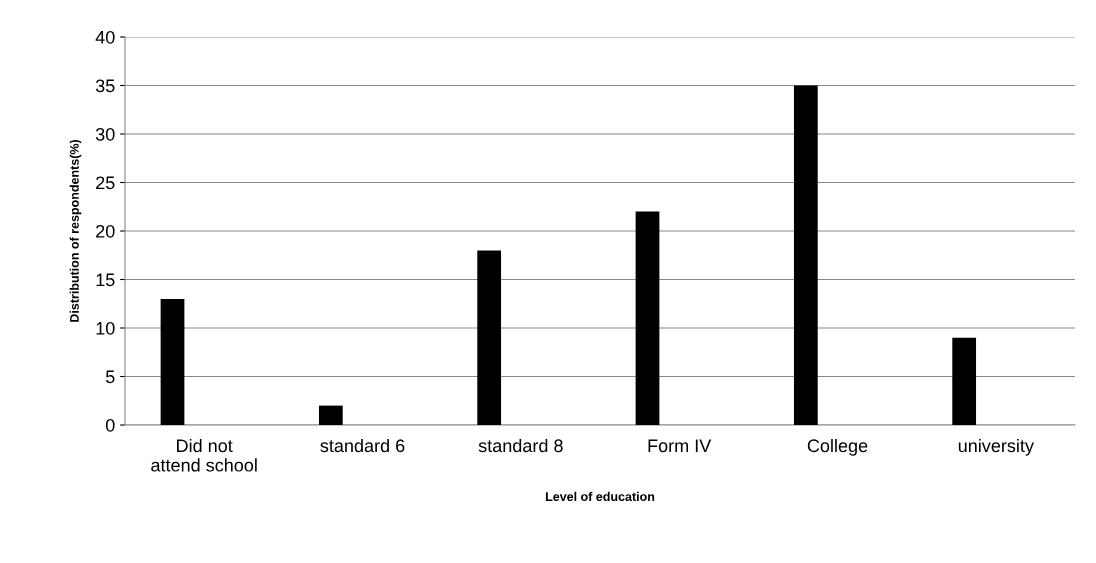 The width and height of the screenshot is (1096, 563). I want to click on x-tick-label: university, so click(996, 447).